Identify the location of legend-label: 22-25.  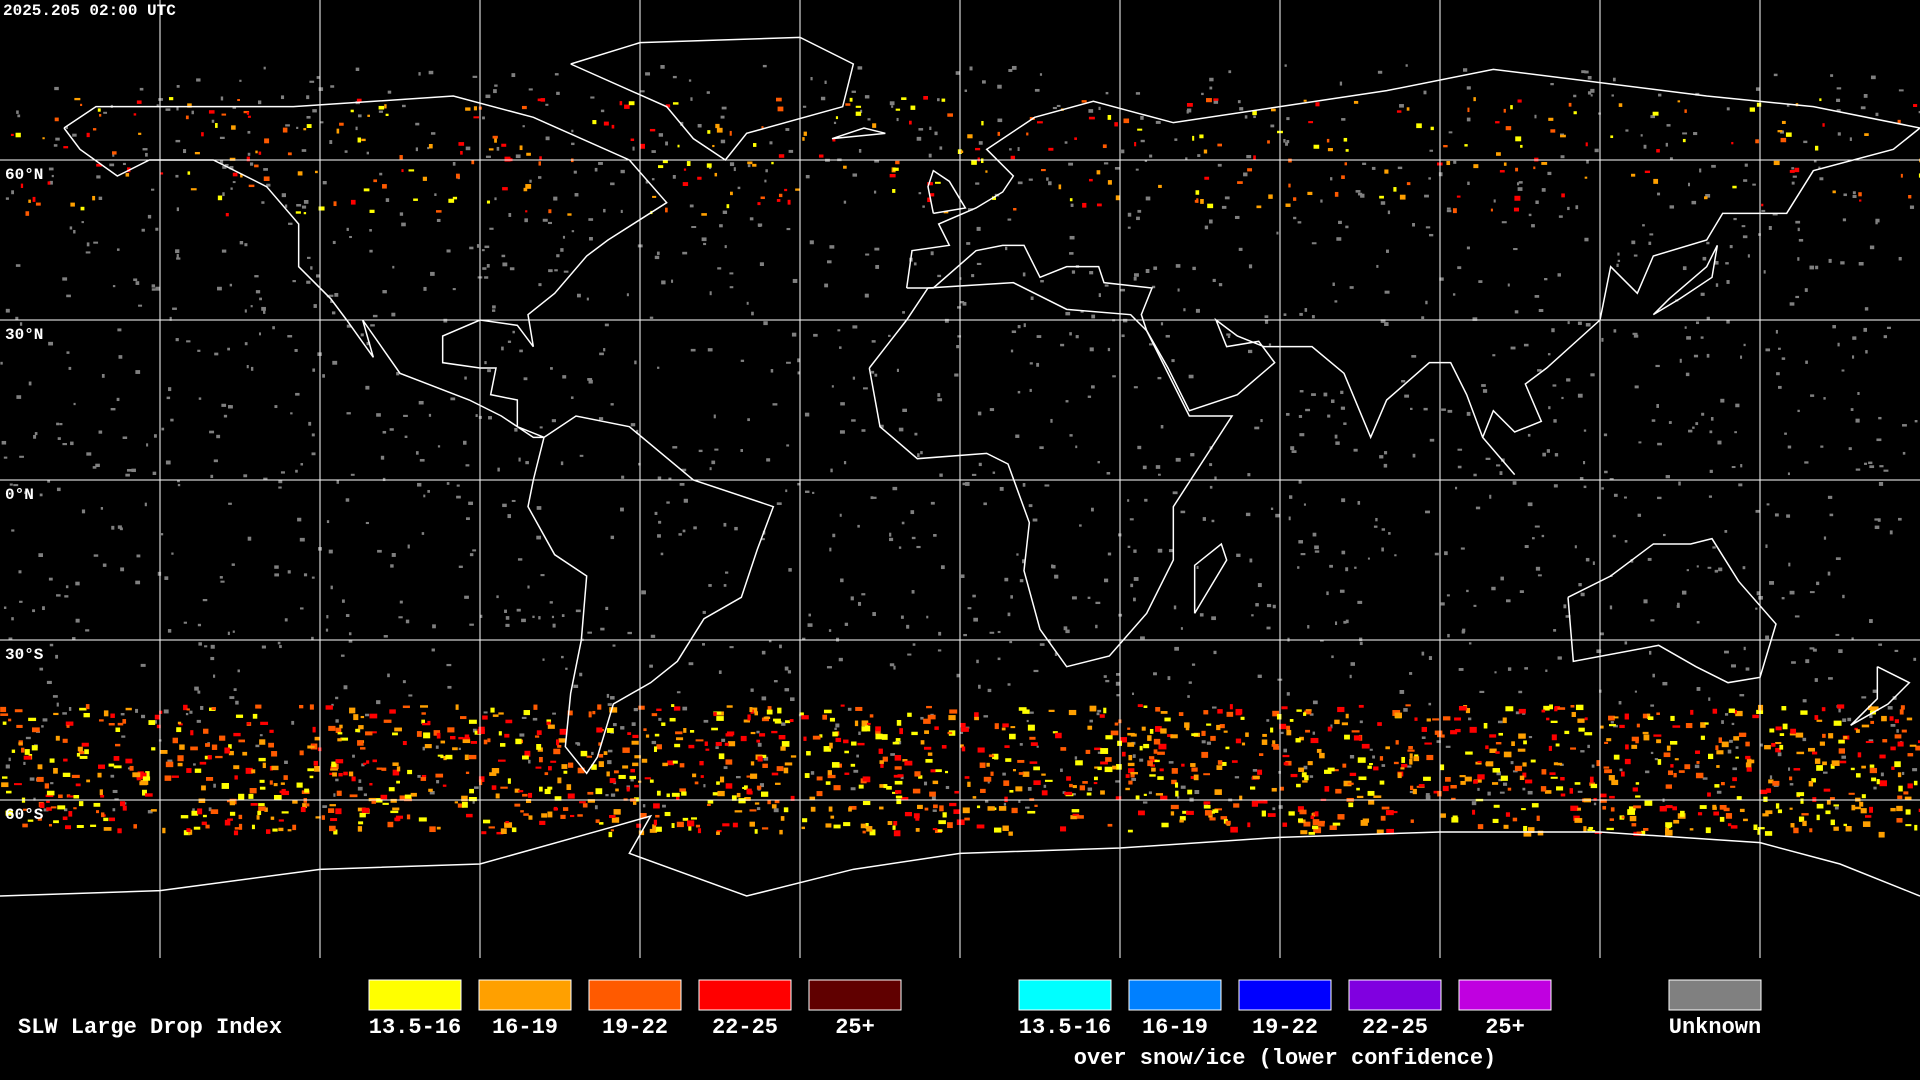
(745, 1027).